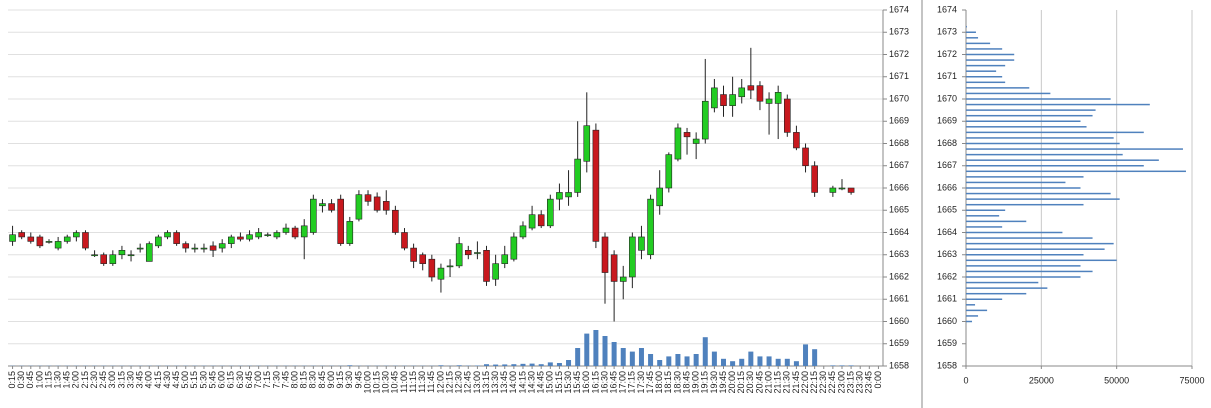 This screenshot has height=408, width=1211. I want to click on x-tick-label: 16:00, so click(586, 382).